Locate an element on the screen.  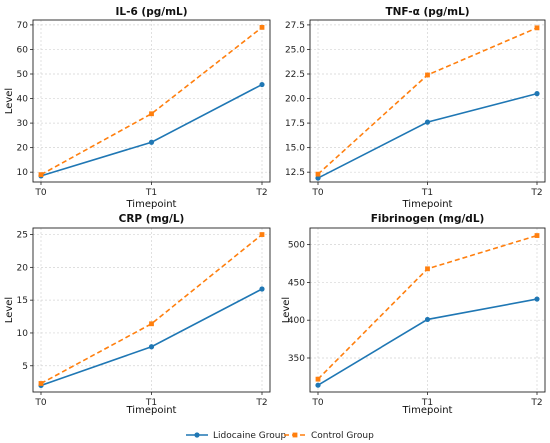
y-tick-label: 450 is located at coordinates (296, 283).